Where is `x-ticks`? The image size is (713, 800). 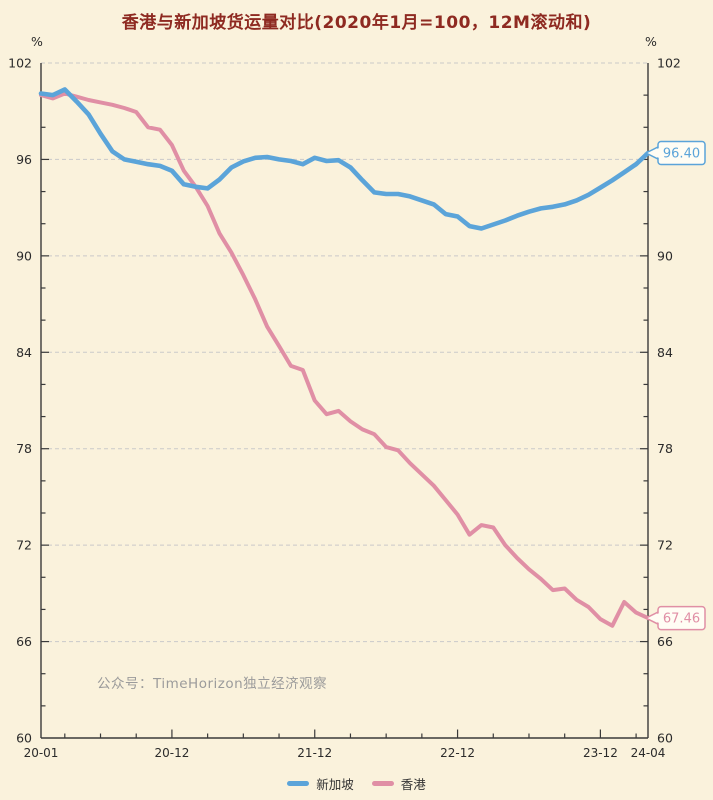
x-ticks is located at coordinates (350, 733).